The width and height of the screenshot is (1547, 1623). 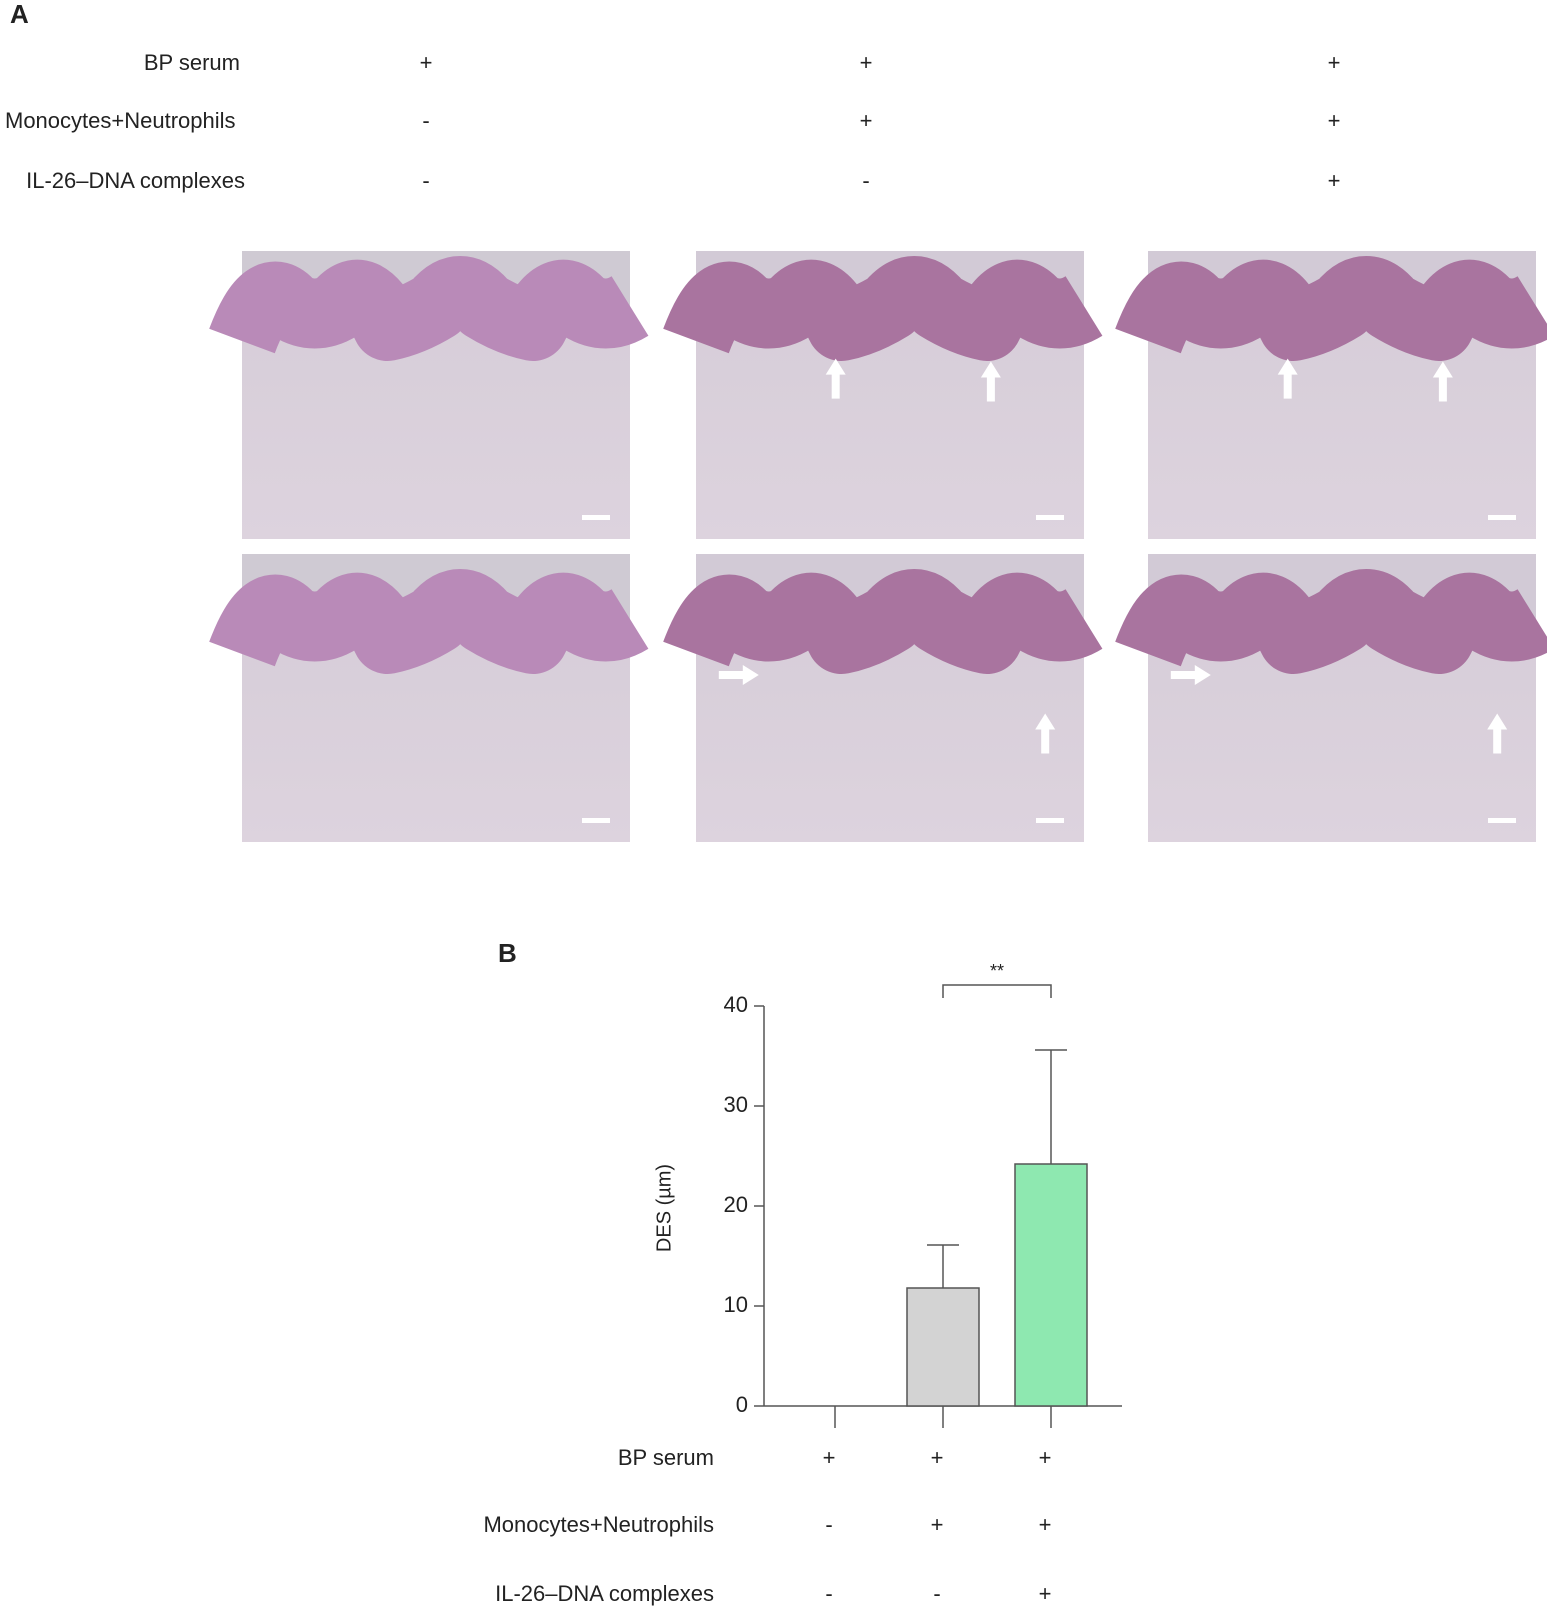 I want to click on panel-label: B, so click(x=507, y=953).